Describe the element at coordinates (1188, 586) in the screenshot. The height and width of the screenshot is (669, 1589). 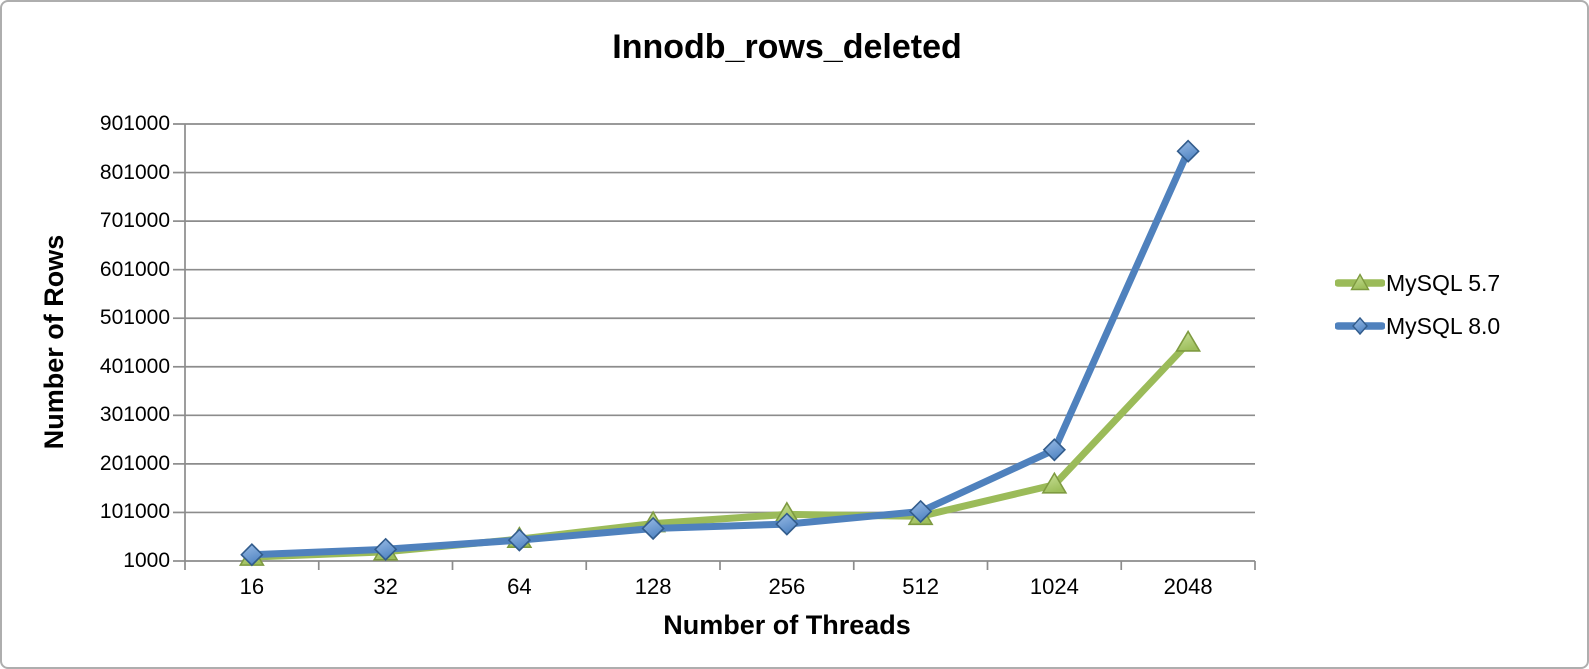
I see `x-tick-label: 2048` at that location.